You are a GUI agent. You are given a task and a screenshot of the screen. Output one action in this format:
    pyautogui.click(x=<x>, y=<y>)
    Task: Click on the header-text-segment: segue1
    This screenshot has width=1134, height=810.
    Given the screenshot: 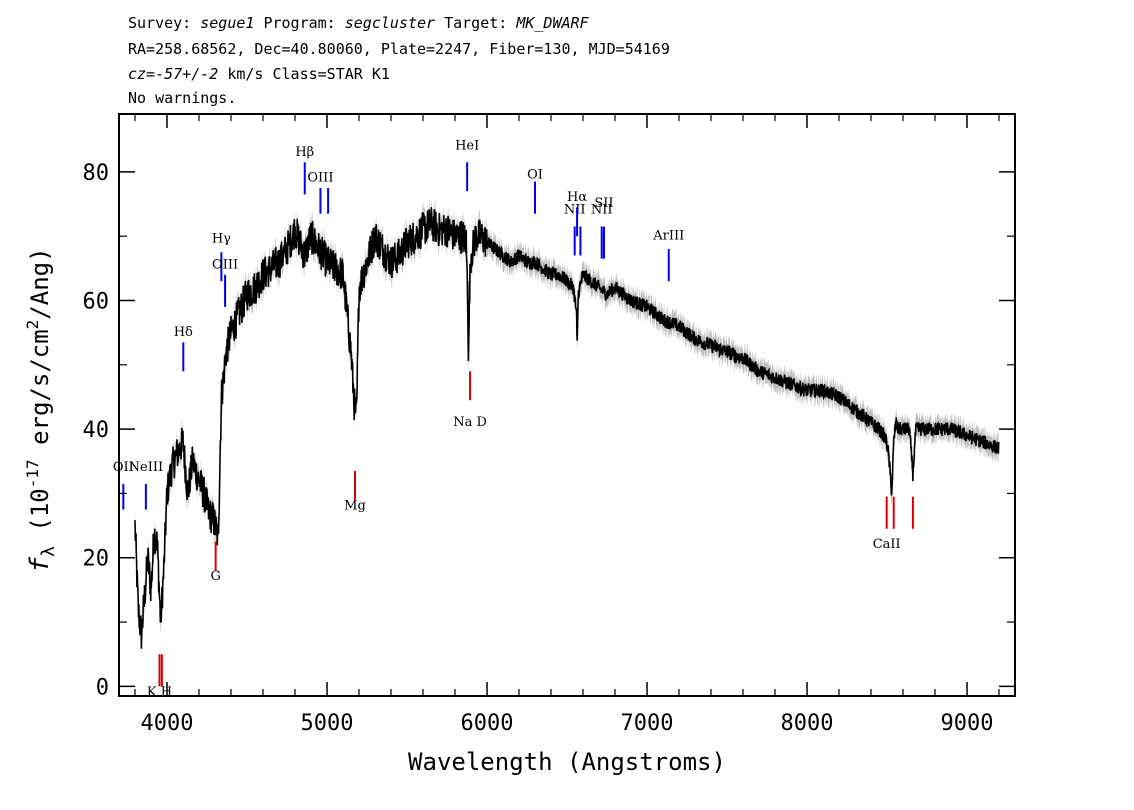 What is the action you would take?
    pyautogui.click(x=227, y=23)
    